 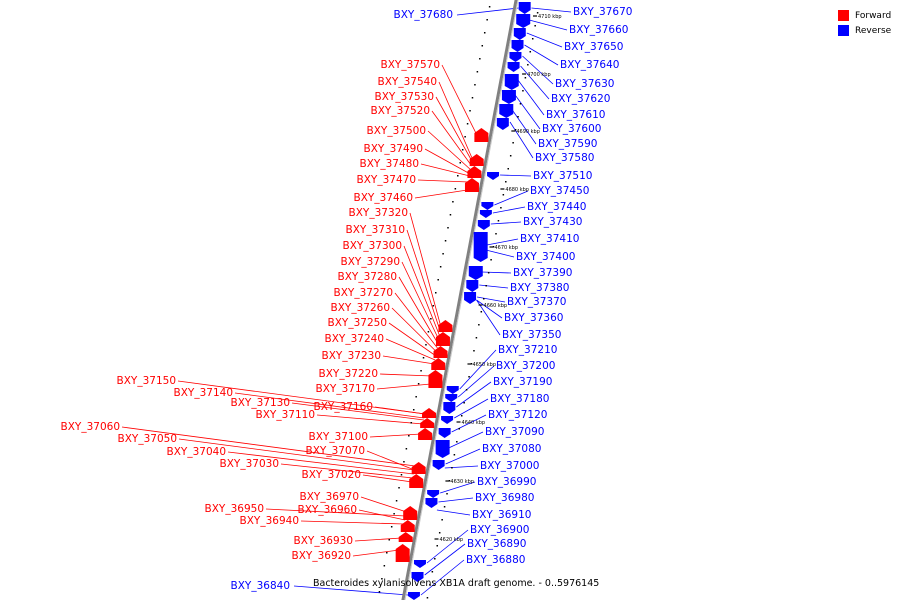 What do you see at coordinates (517, 190) in the screenshot?
I see `tick-label: 4680 kbp` at bounding box center [517, 190].